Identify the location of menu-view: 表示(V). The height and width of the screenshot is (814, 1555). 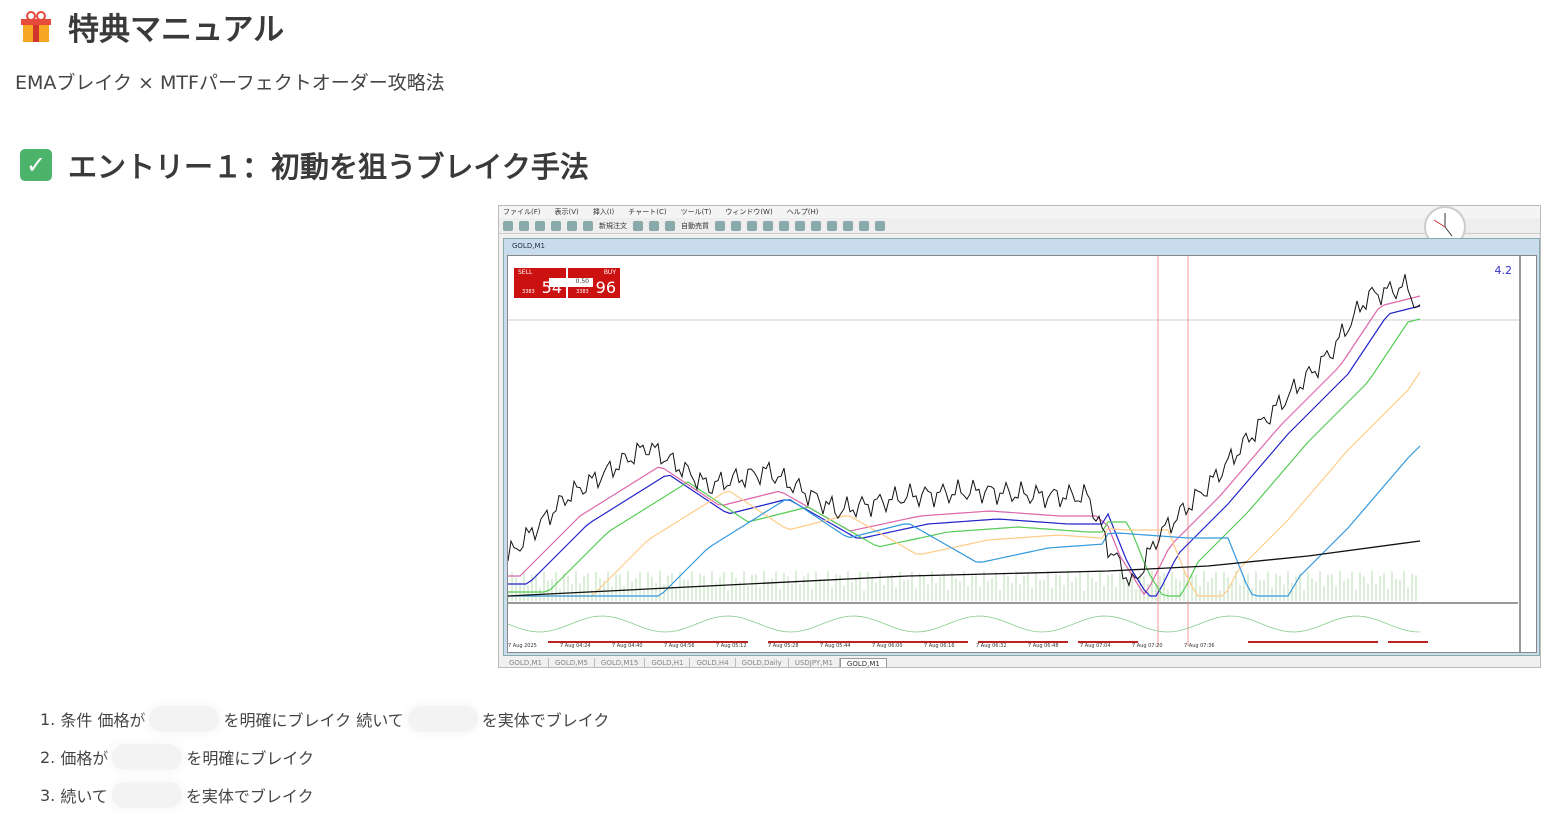
(566, 212).